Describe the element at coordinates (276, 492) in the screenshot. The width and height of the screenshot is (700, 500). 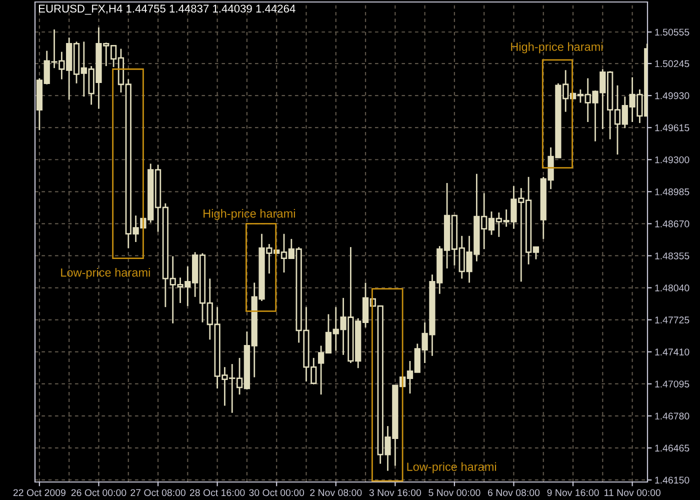
I see `x-tick-label: 30 Oct 00:00` at that location.